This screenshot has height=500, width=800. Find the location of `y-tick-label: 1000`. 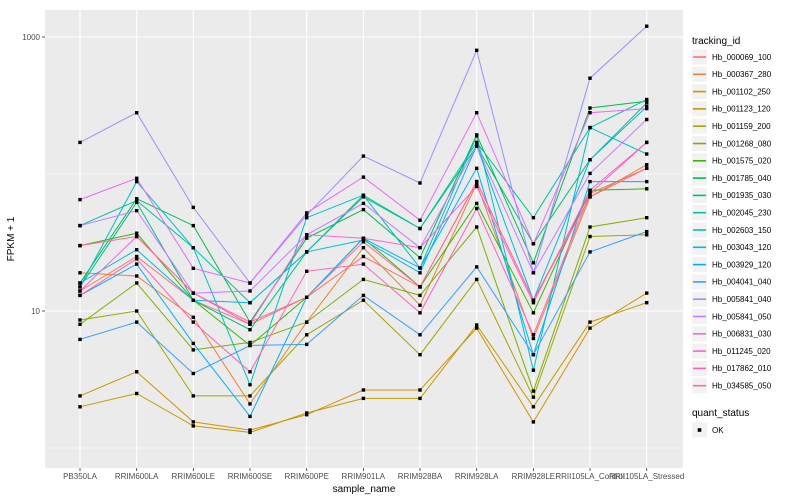

y-tick-label: 1000 is located at coordinates (31, 37).